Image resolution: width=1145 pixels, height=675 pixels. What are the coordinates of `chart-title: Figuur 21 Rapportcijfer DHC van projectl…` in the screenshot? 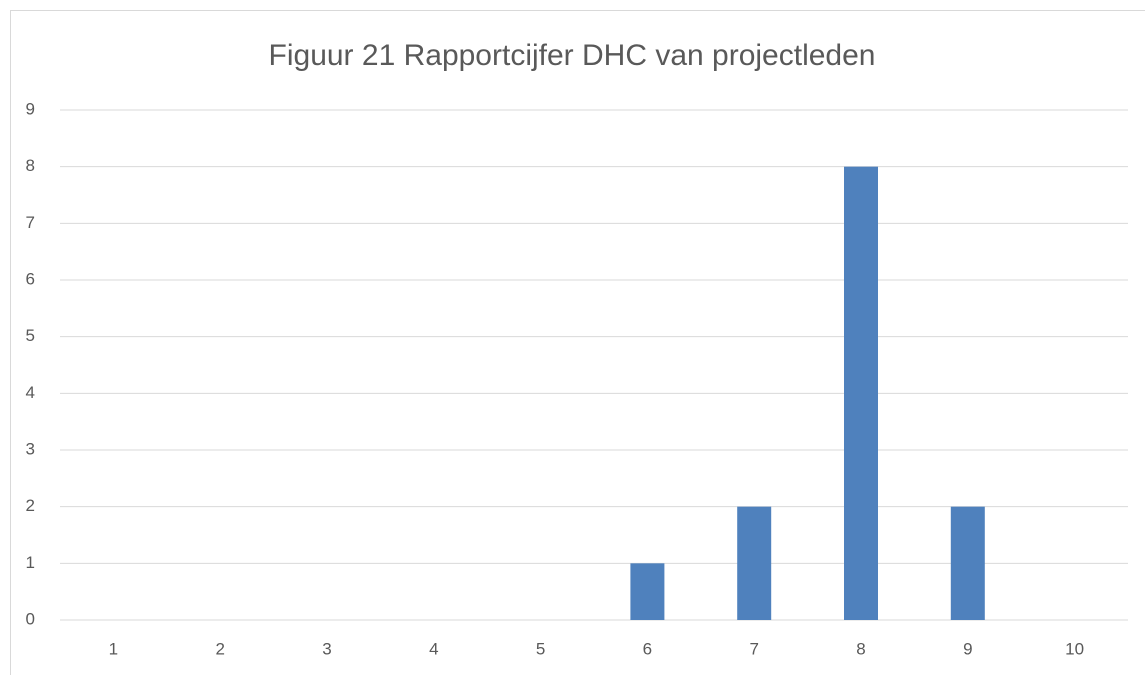 It's located at (572, 55).